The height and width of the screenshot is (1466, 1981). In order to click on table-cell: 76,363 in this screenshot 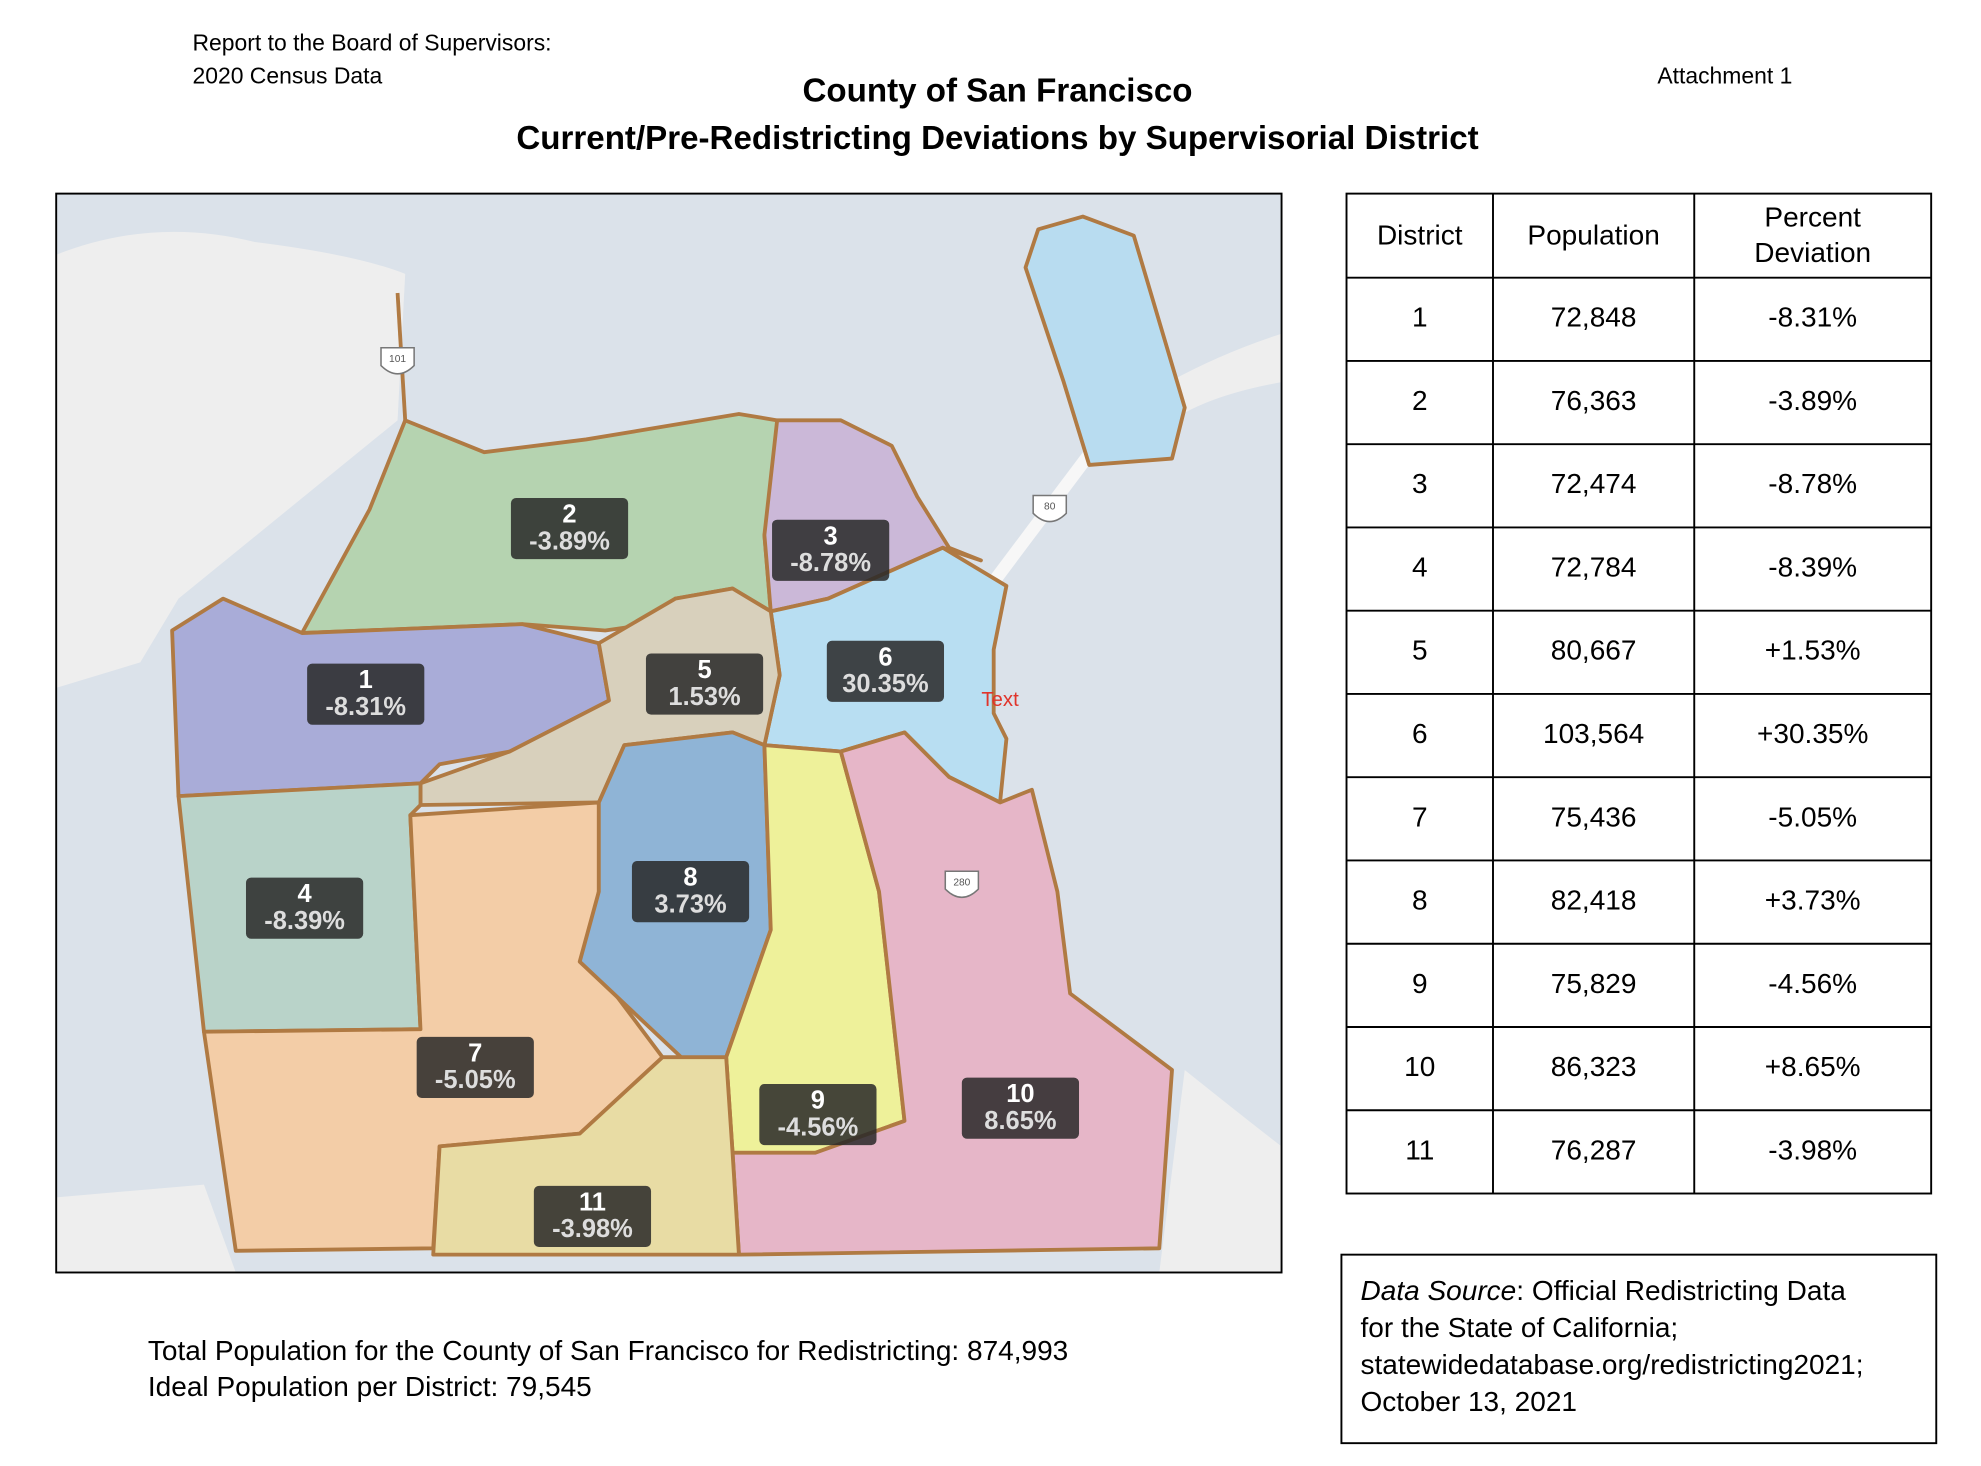, I will do `click(1594, 400)`.